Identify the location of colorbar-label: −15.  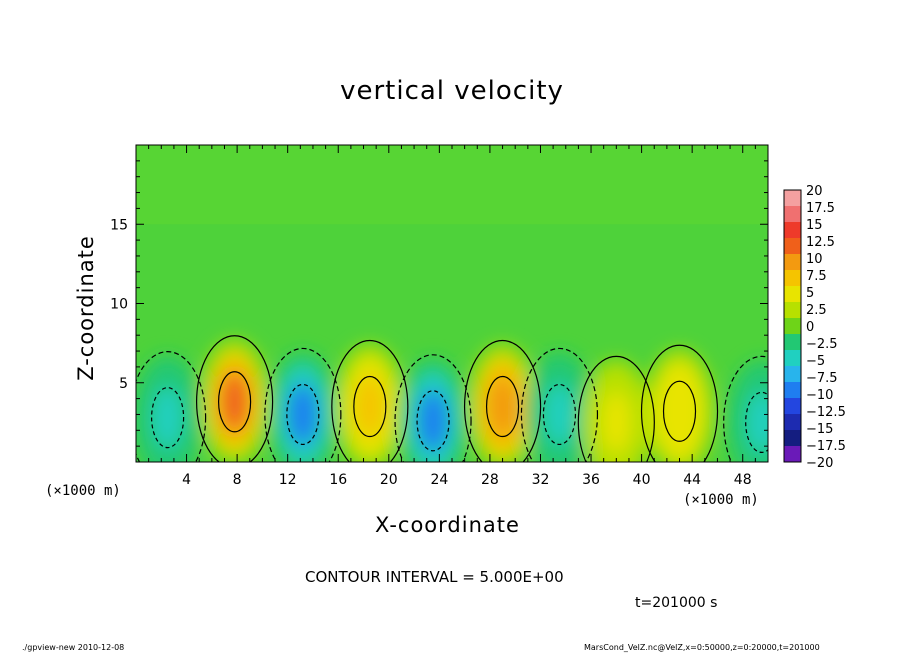
(819, 429).